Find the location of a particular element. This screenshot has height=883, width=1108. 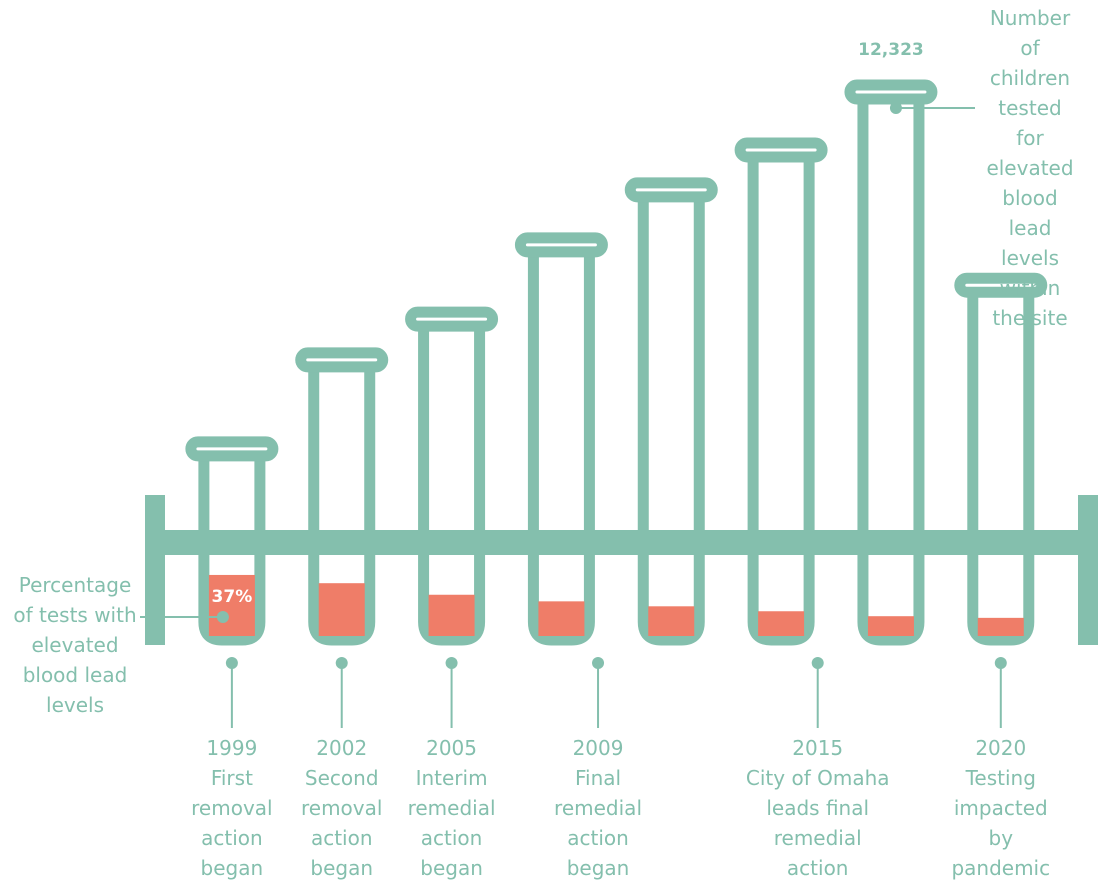

timeline-bar is located at coordinates (620, 542).